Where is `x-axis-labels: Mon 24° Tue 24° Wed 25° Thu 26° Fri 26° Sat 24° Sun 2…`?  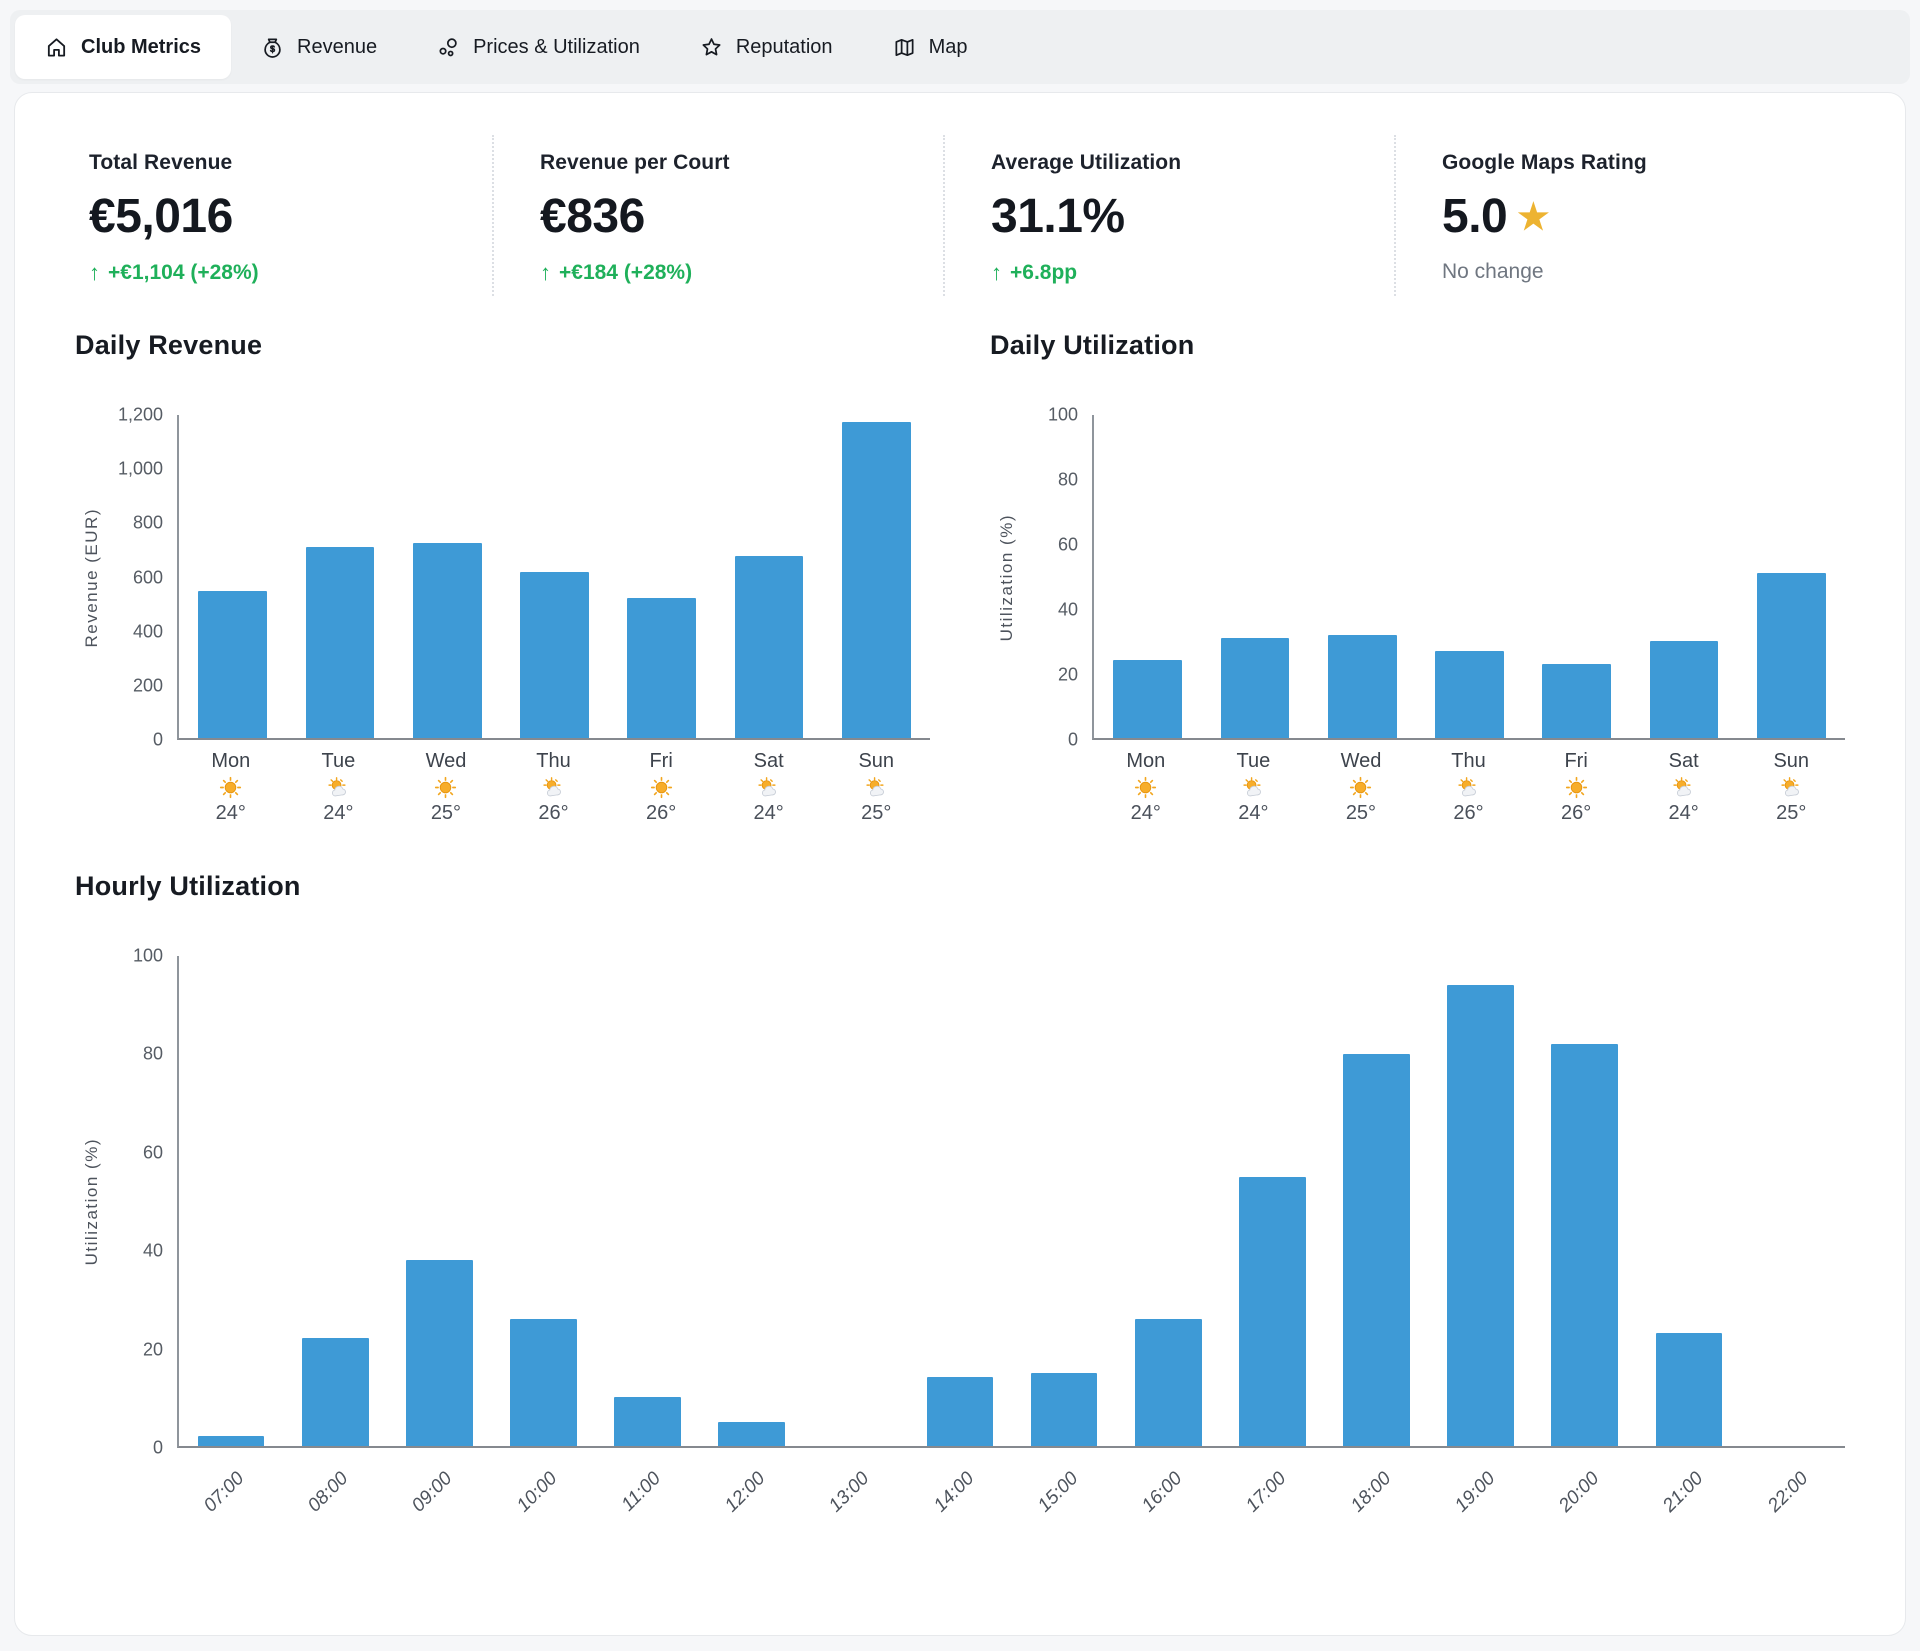 x-axis-labels: Mon 24° Tue 24° Wed 25° Thu 26° Fri 26° Sat 24° Sun 2… is located at coordinates (1468, 787).